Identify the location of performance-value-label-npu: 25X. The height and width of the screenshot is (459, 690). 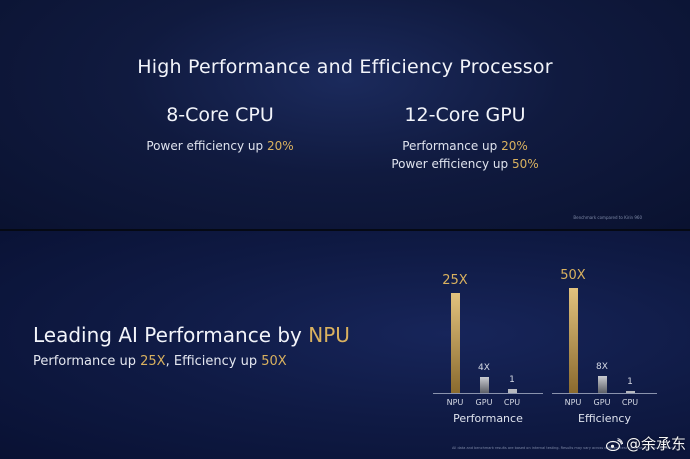
(455, 280).